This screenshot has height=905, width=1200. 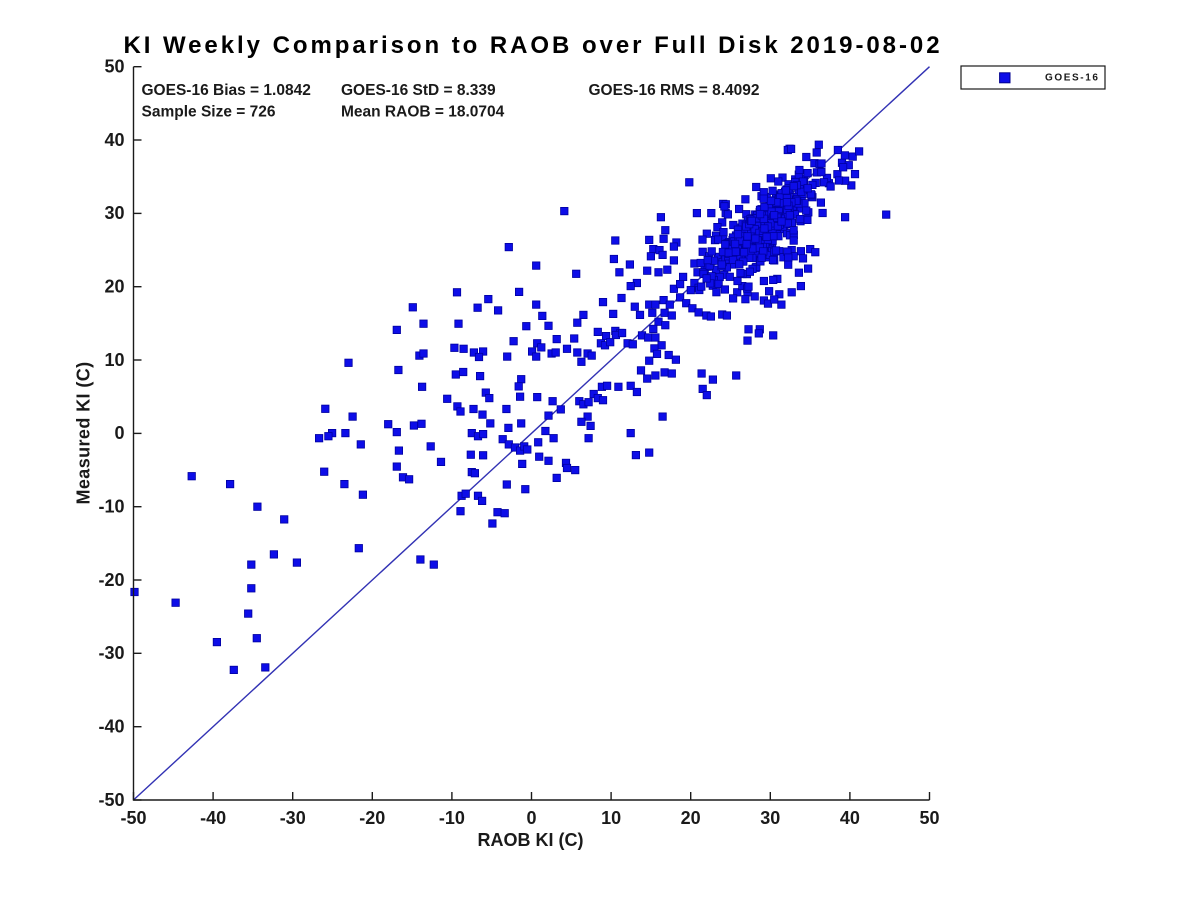 What do you see at coordinates (674, 90) in the screenshot?
I see `svg-text: GOES-16 RMS = 8.4092` at bounding box center [674, 90].